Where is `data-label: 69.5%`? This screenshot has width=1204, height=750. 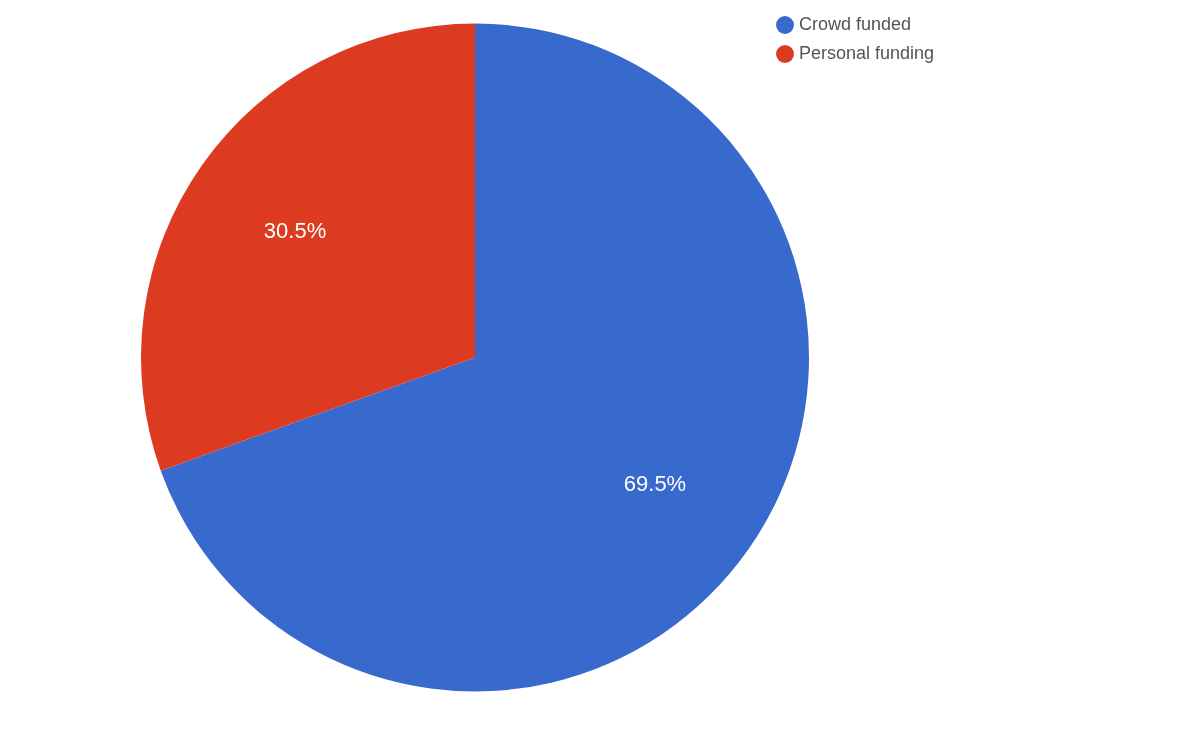 data-label: 69.5% is located at coordinates (655, 483).